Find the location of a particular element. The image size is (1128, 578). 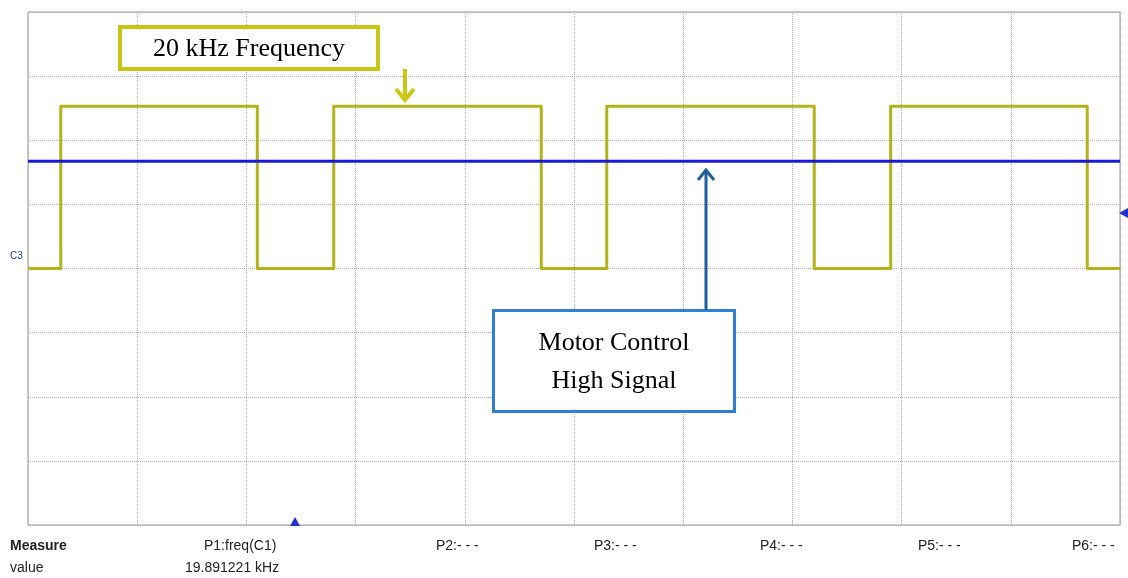

text: Measure is located at coordinates (38, 545).